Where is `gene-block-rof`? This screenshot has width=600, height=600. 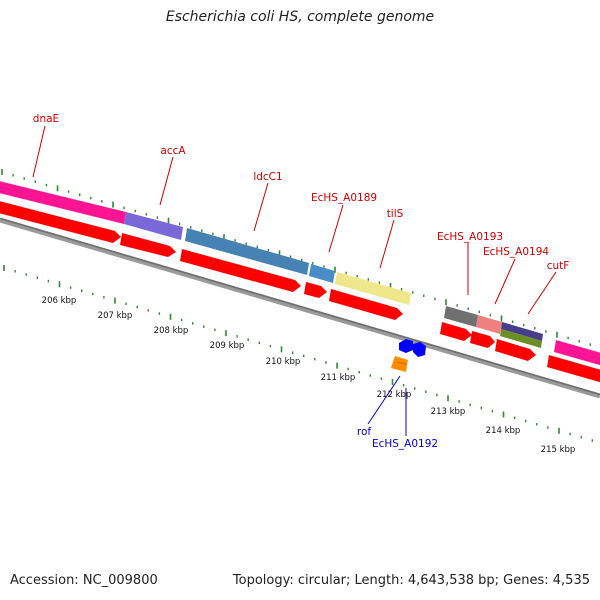 gene-block-rof is located at coordinates (406, 346).